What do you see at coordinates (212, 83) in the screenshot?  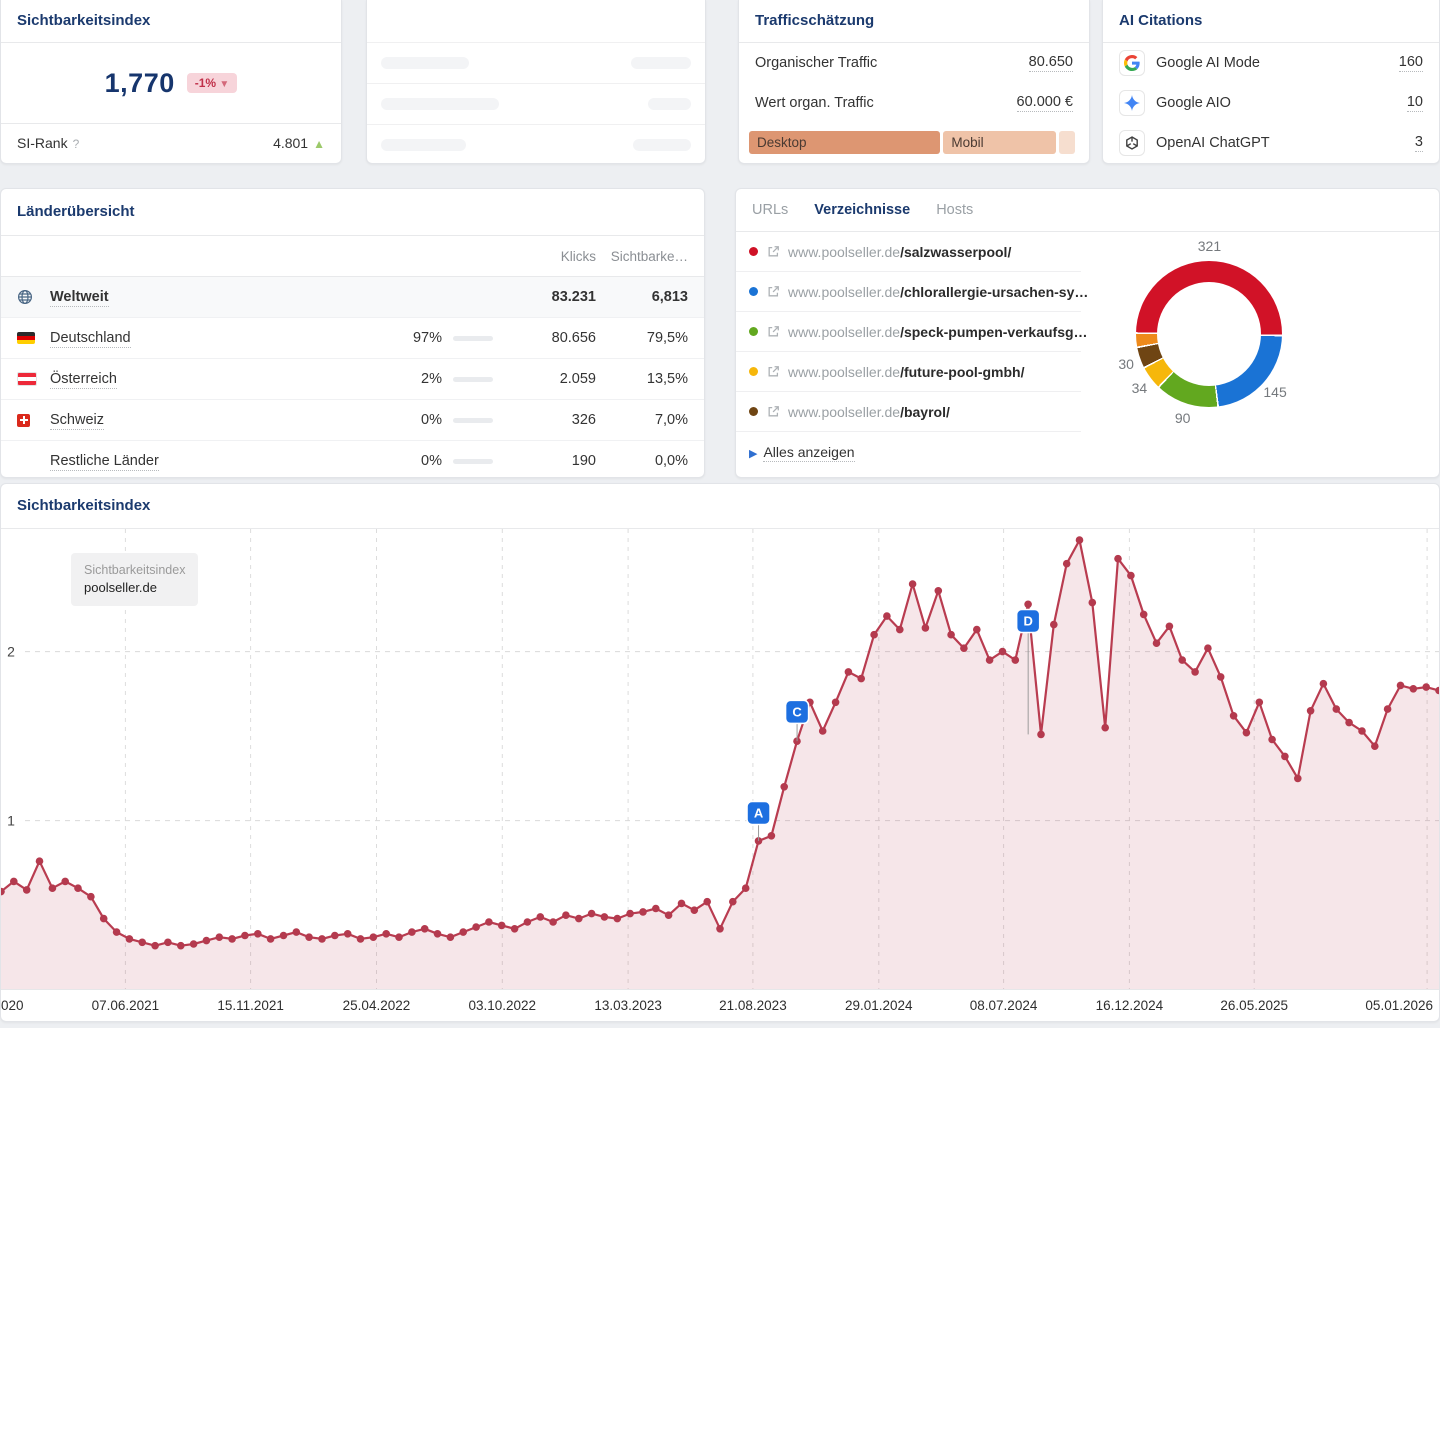 I see `change-badge: -1% ▼` at bounding box center [212, 83].